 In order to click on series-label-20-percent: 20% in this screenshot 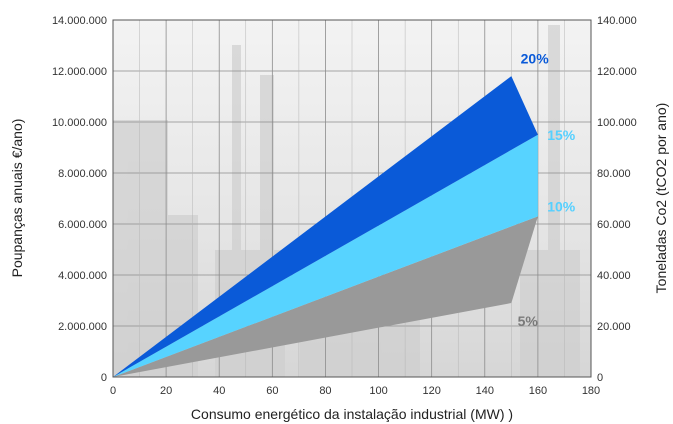, I will do `click(535, 58)`.